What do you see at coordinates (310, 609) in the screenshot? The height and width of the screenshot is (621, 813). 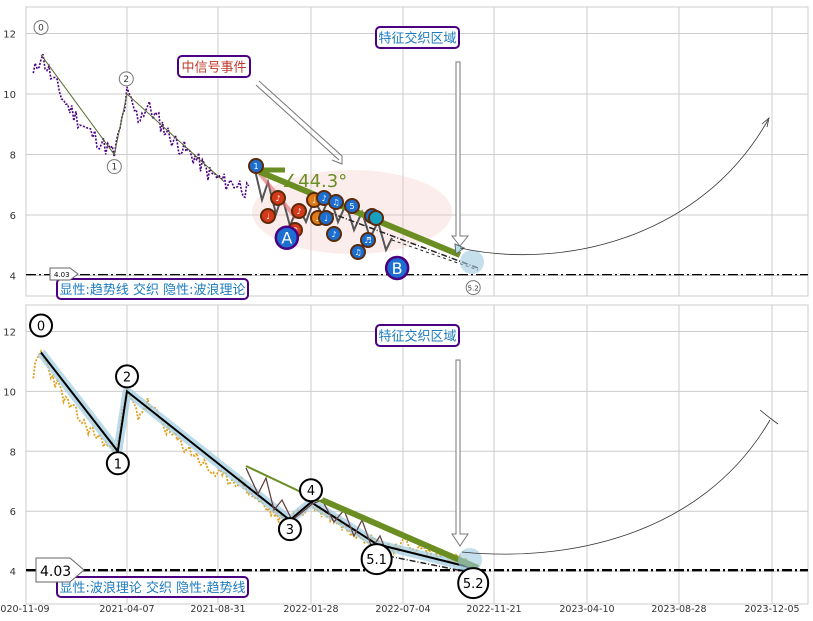 I see `x-tick-label: 2022-01-28` at bounding box center [310, 609].